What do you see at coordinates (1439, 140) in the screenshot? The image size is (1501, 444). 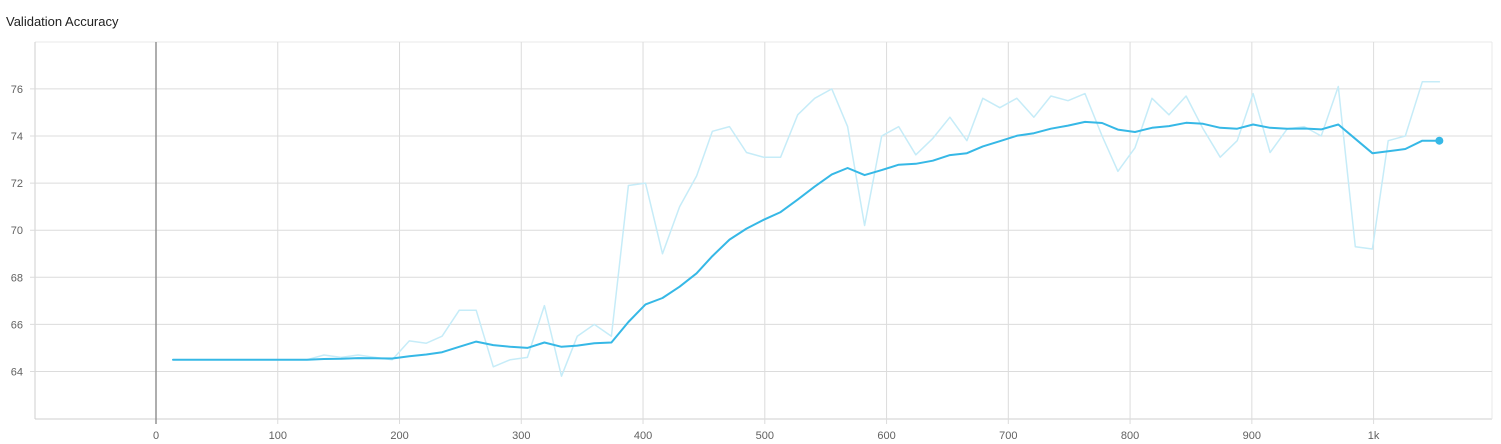 I see `series-endpoint-marker` at bounding box center [1439, 140].